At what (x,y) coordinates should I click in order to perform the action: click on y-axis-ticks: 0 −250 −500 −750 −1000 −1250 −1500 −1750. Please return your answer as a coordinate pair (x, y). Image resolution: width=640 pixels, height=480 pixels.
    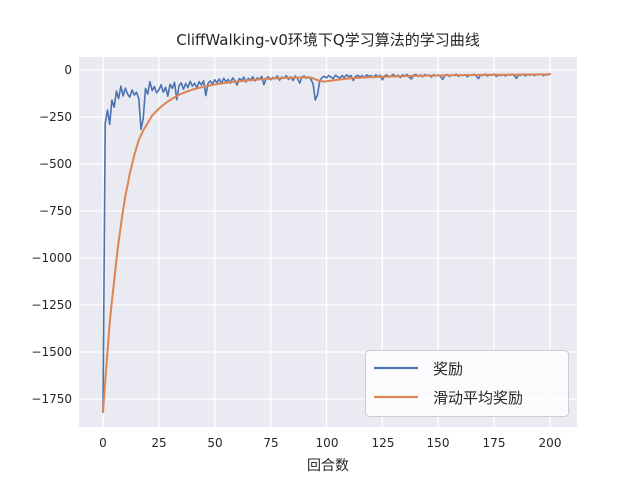
    Looking at the image, I should click on (51, 234).